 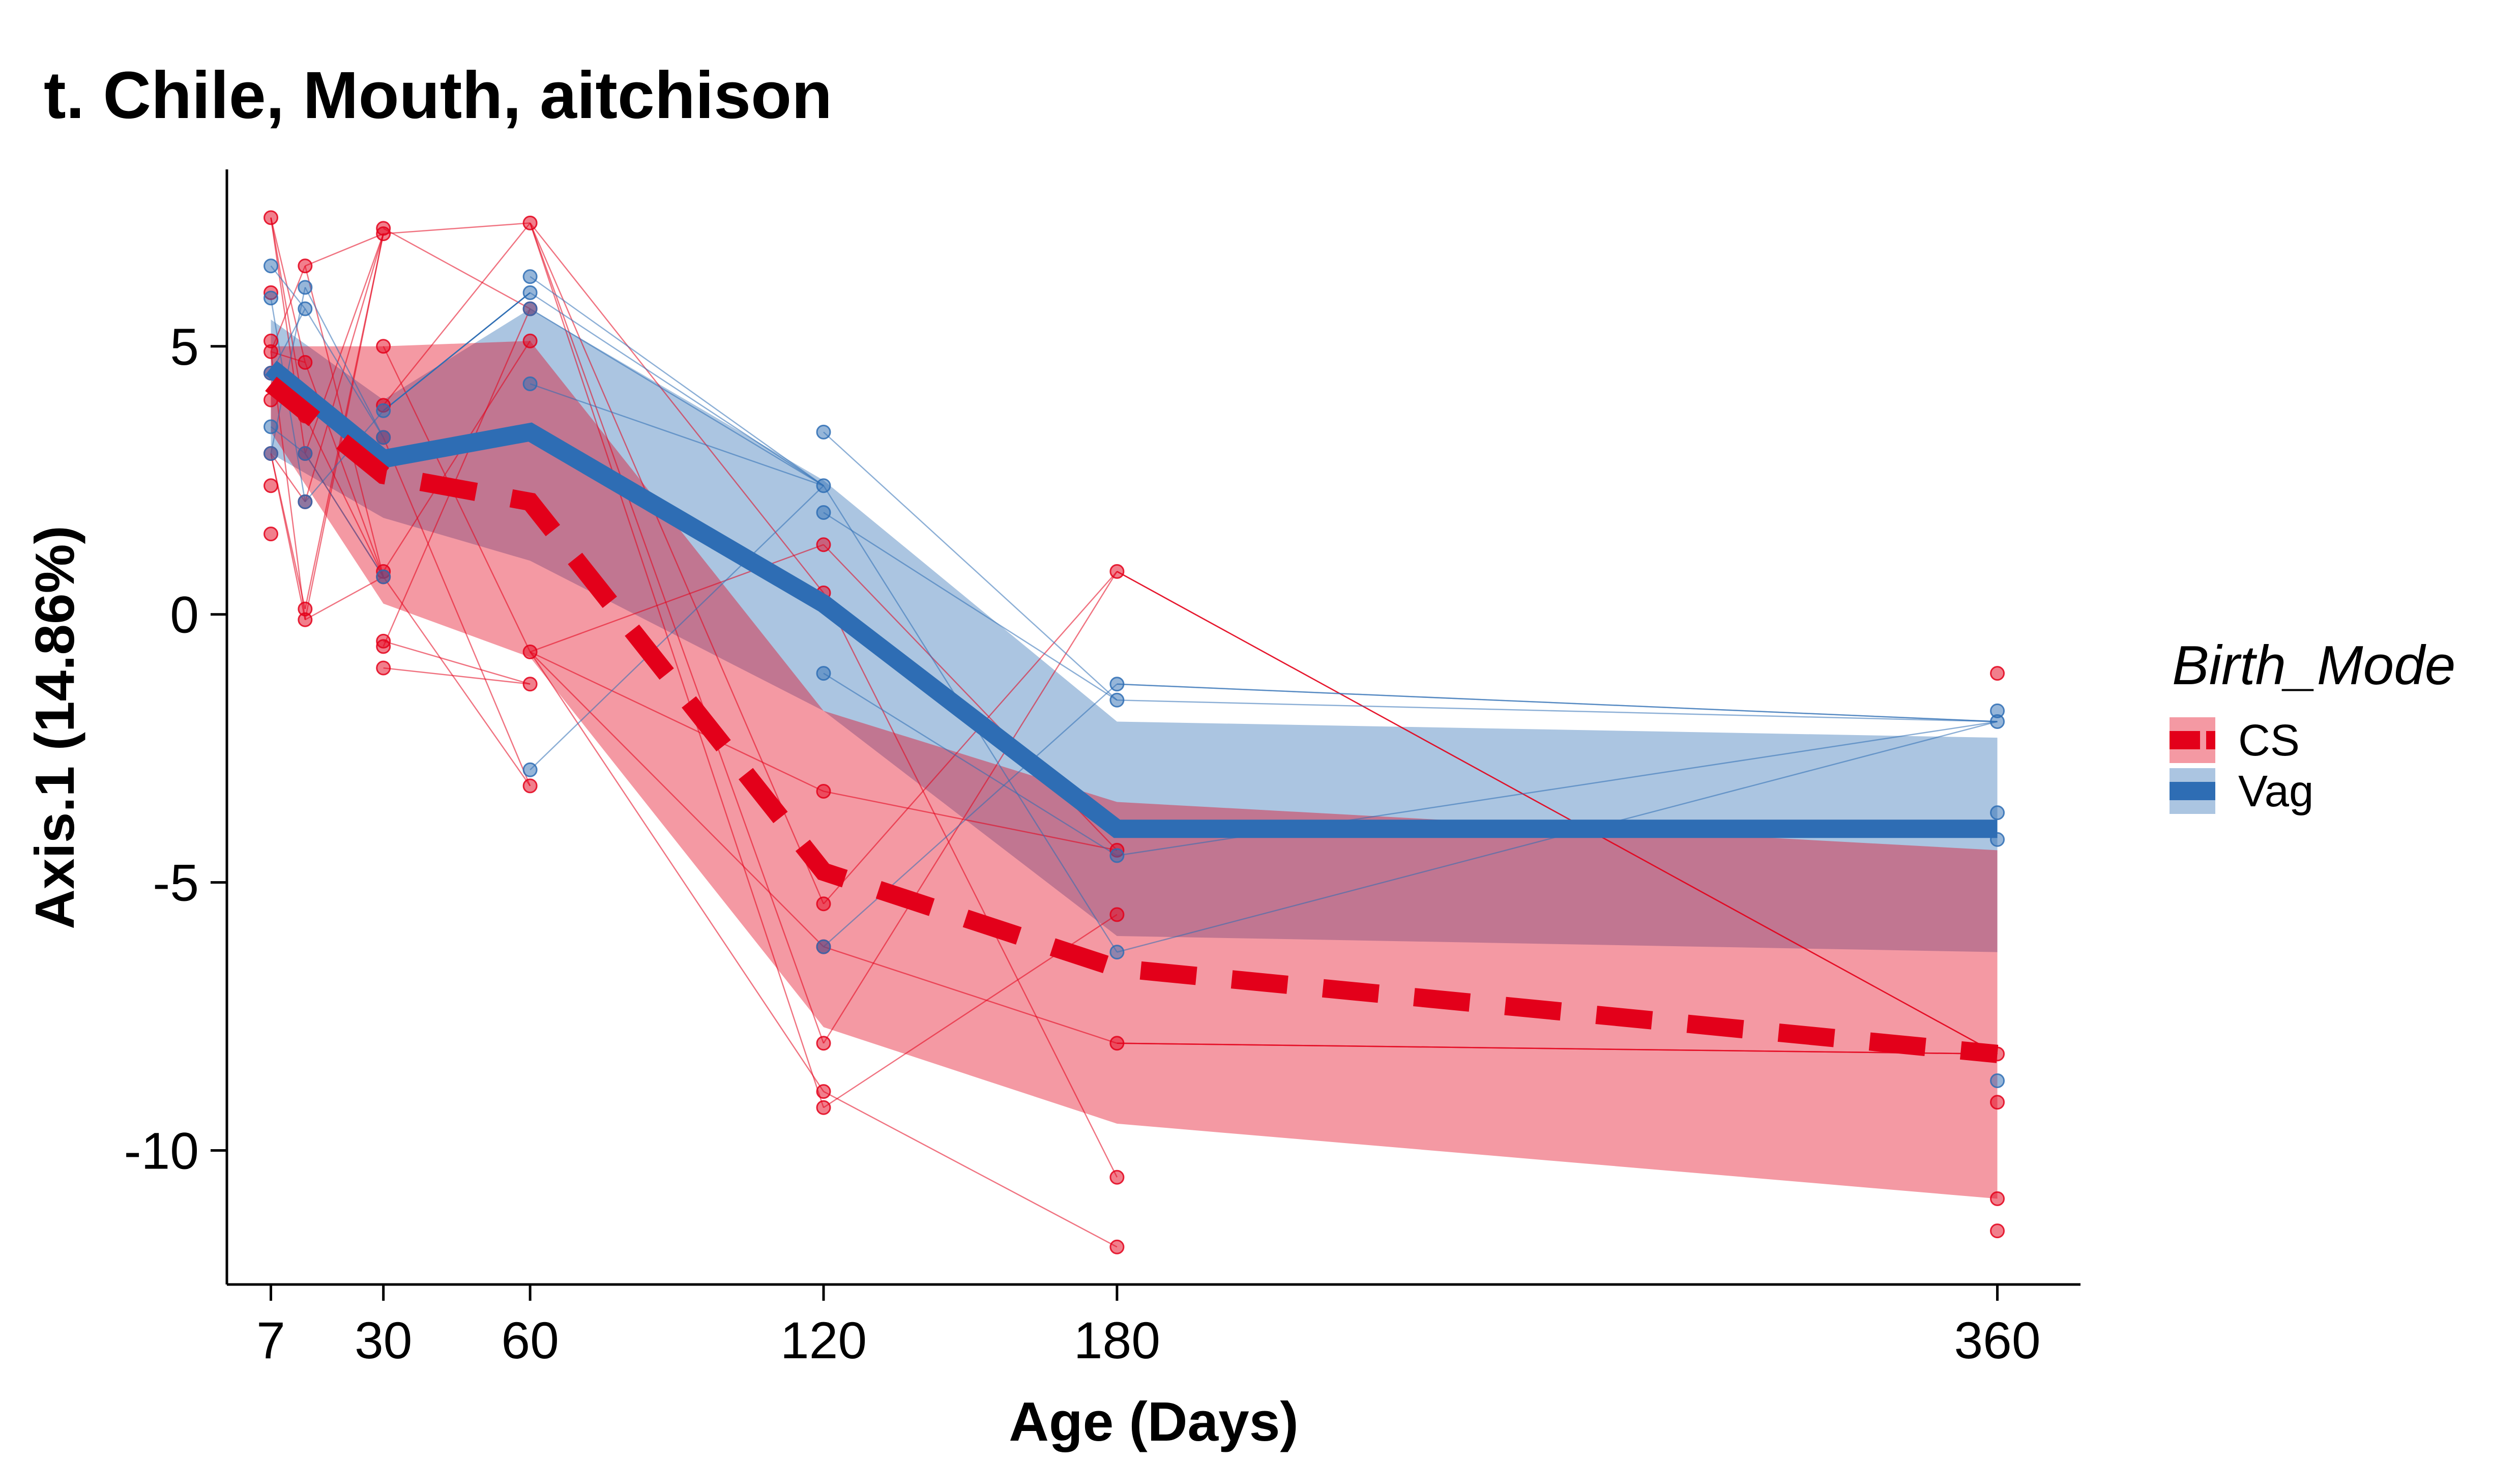 What do you see at coordinates (1997, 1340) in the screenshot?
I see `x-tick-label: 360` at bounding box center [1997, 1340].